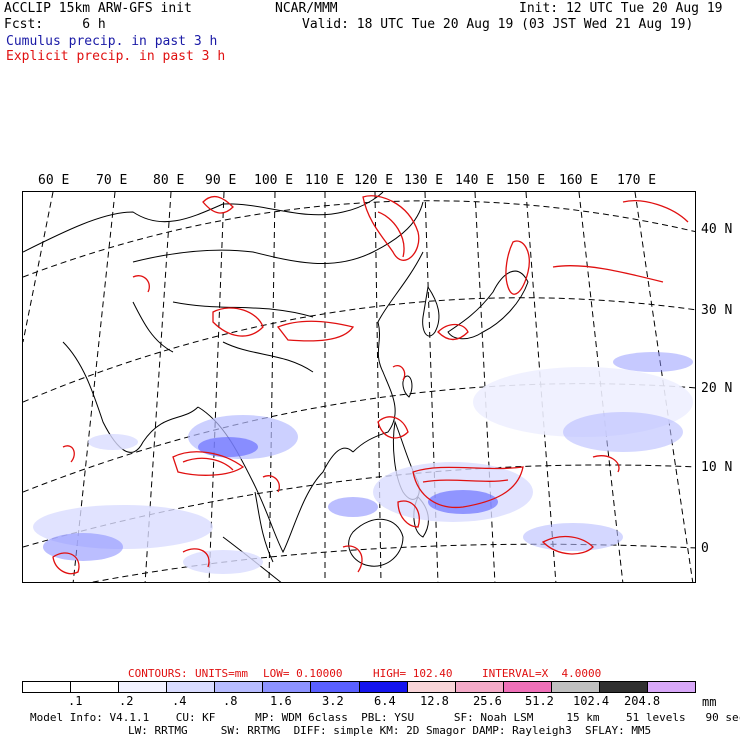 The image size is (740, 740). I want to click on lat-label: 20 N, so click(717, 388).